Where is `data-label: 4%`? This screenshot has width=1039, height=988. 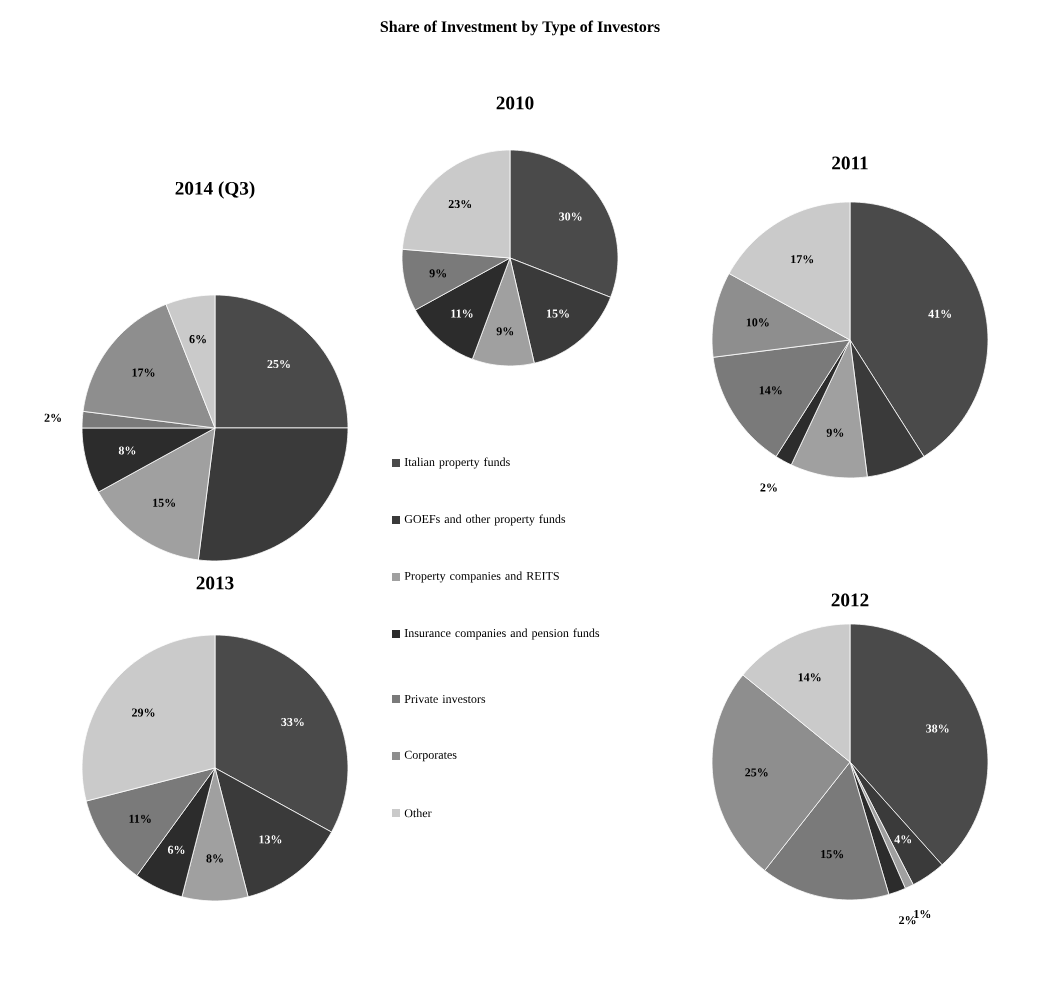
data-label: 4% is located at coordinates (903, 839).